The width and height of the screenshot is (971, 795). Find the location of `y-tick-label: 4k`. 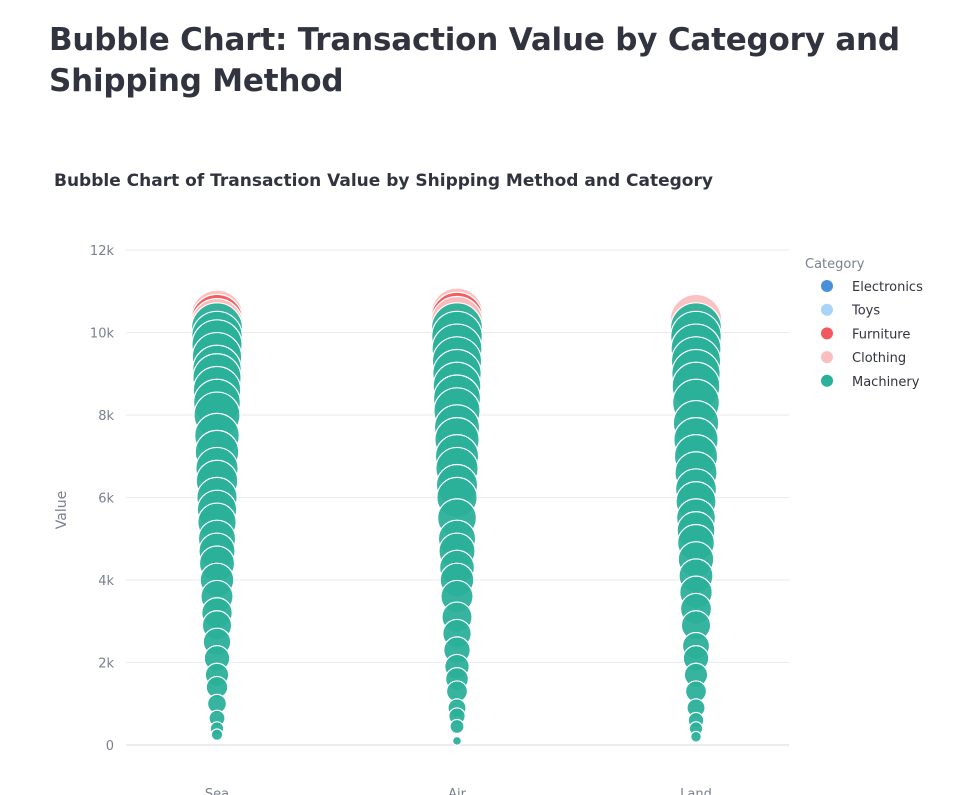

y-tick-label: 4k is located at coordinates (106, 581).